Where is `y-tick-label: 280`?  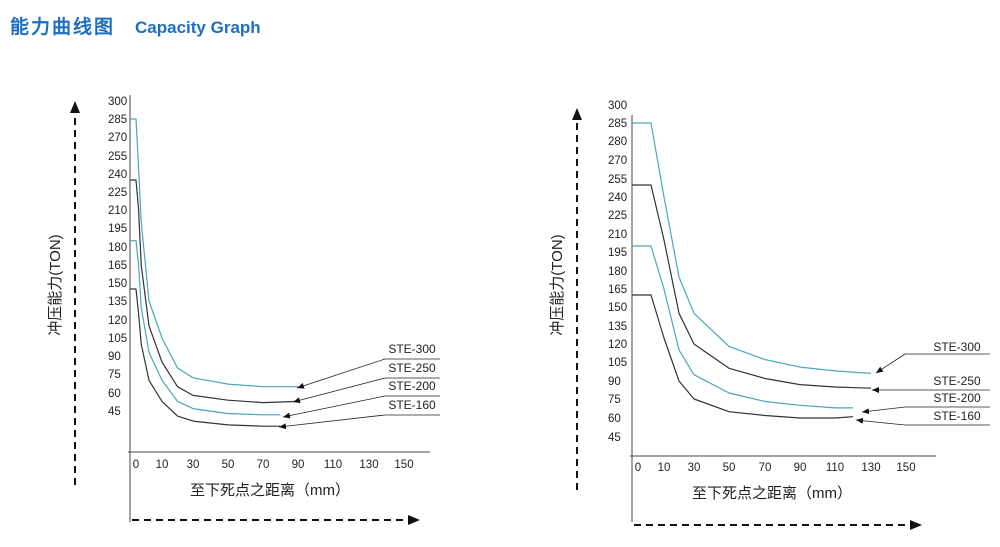 y-tick-label: 280 is located at coordinates (617, 142).